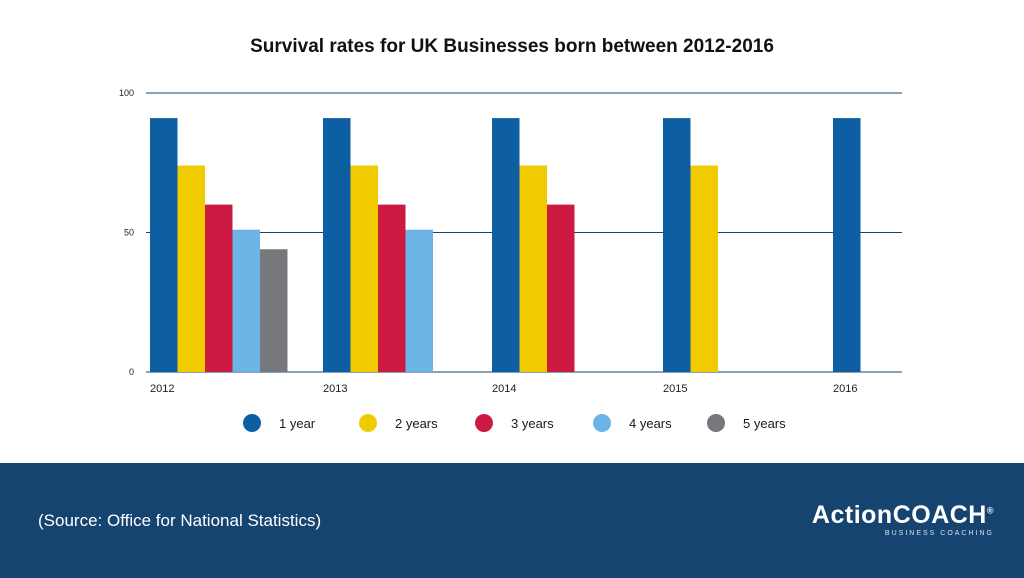 The image size is (1024, 578). What do you see at coordinates (990, 510) in the screenshot?
I see `registered-mark: ®` at bounding box center [990, 510].